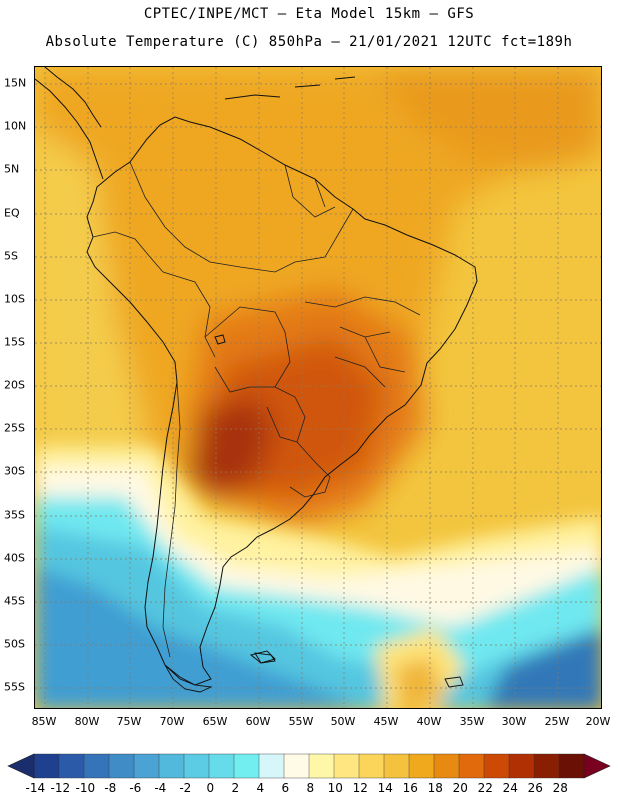  I want to click on lat-label-55s: 55S, so click(14, 687).